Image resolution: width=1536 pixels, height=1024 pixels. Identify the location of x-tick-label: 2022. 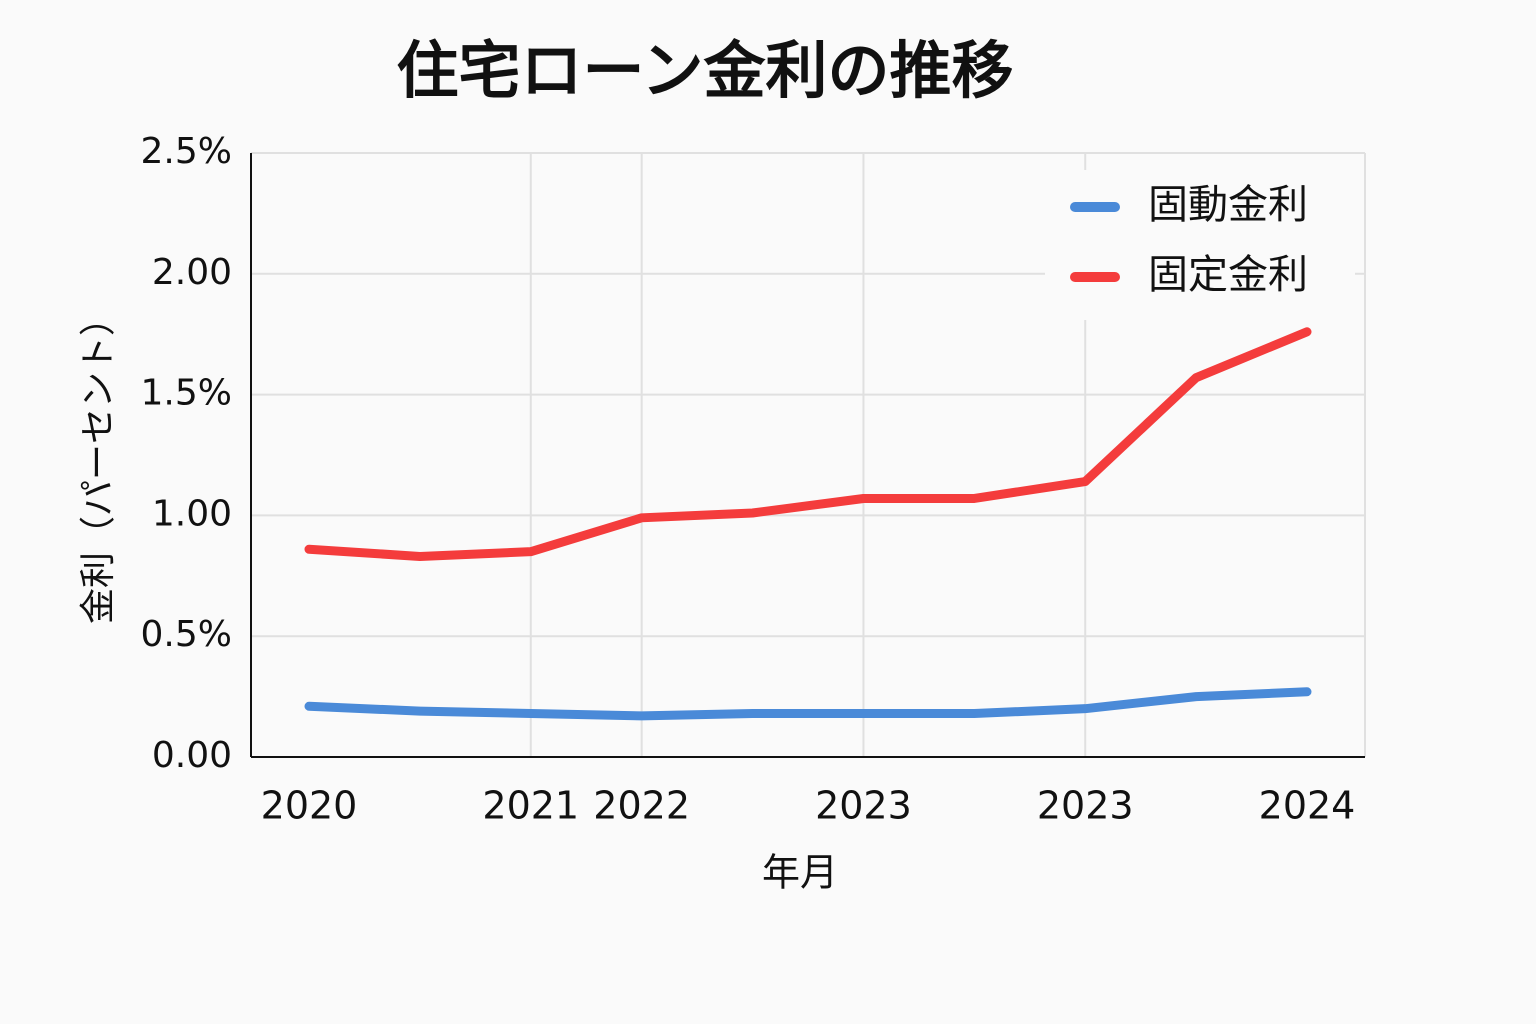
(641, 806).